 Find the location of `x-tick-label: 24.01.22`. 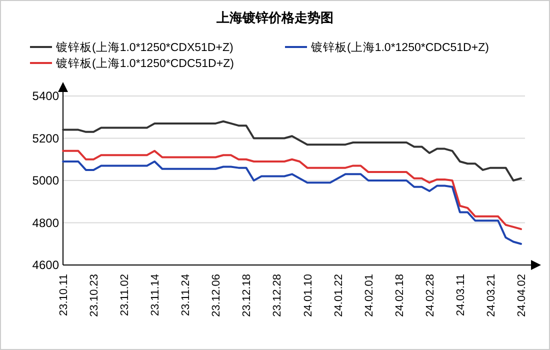

x-tick-label: 24.01.22 is located at coordinates (338, 295).